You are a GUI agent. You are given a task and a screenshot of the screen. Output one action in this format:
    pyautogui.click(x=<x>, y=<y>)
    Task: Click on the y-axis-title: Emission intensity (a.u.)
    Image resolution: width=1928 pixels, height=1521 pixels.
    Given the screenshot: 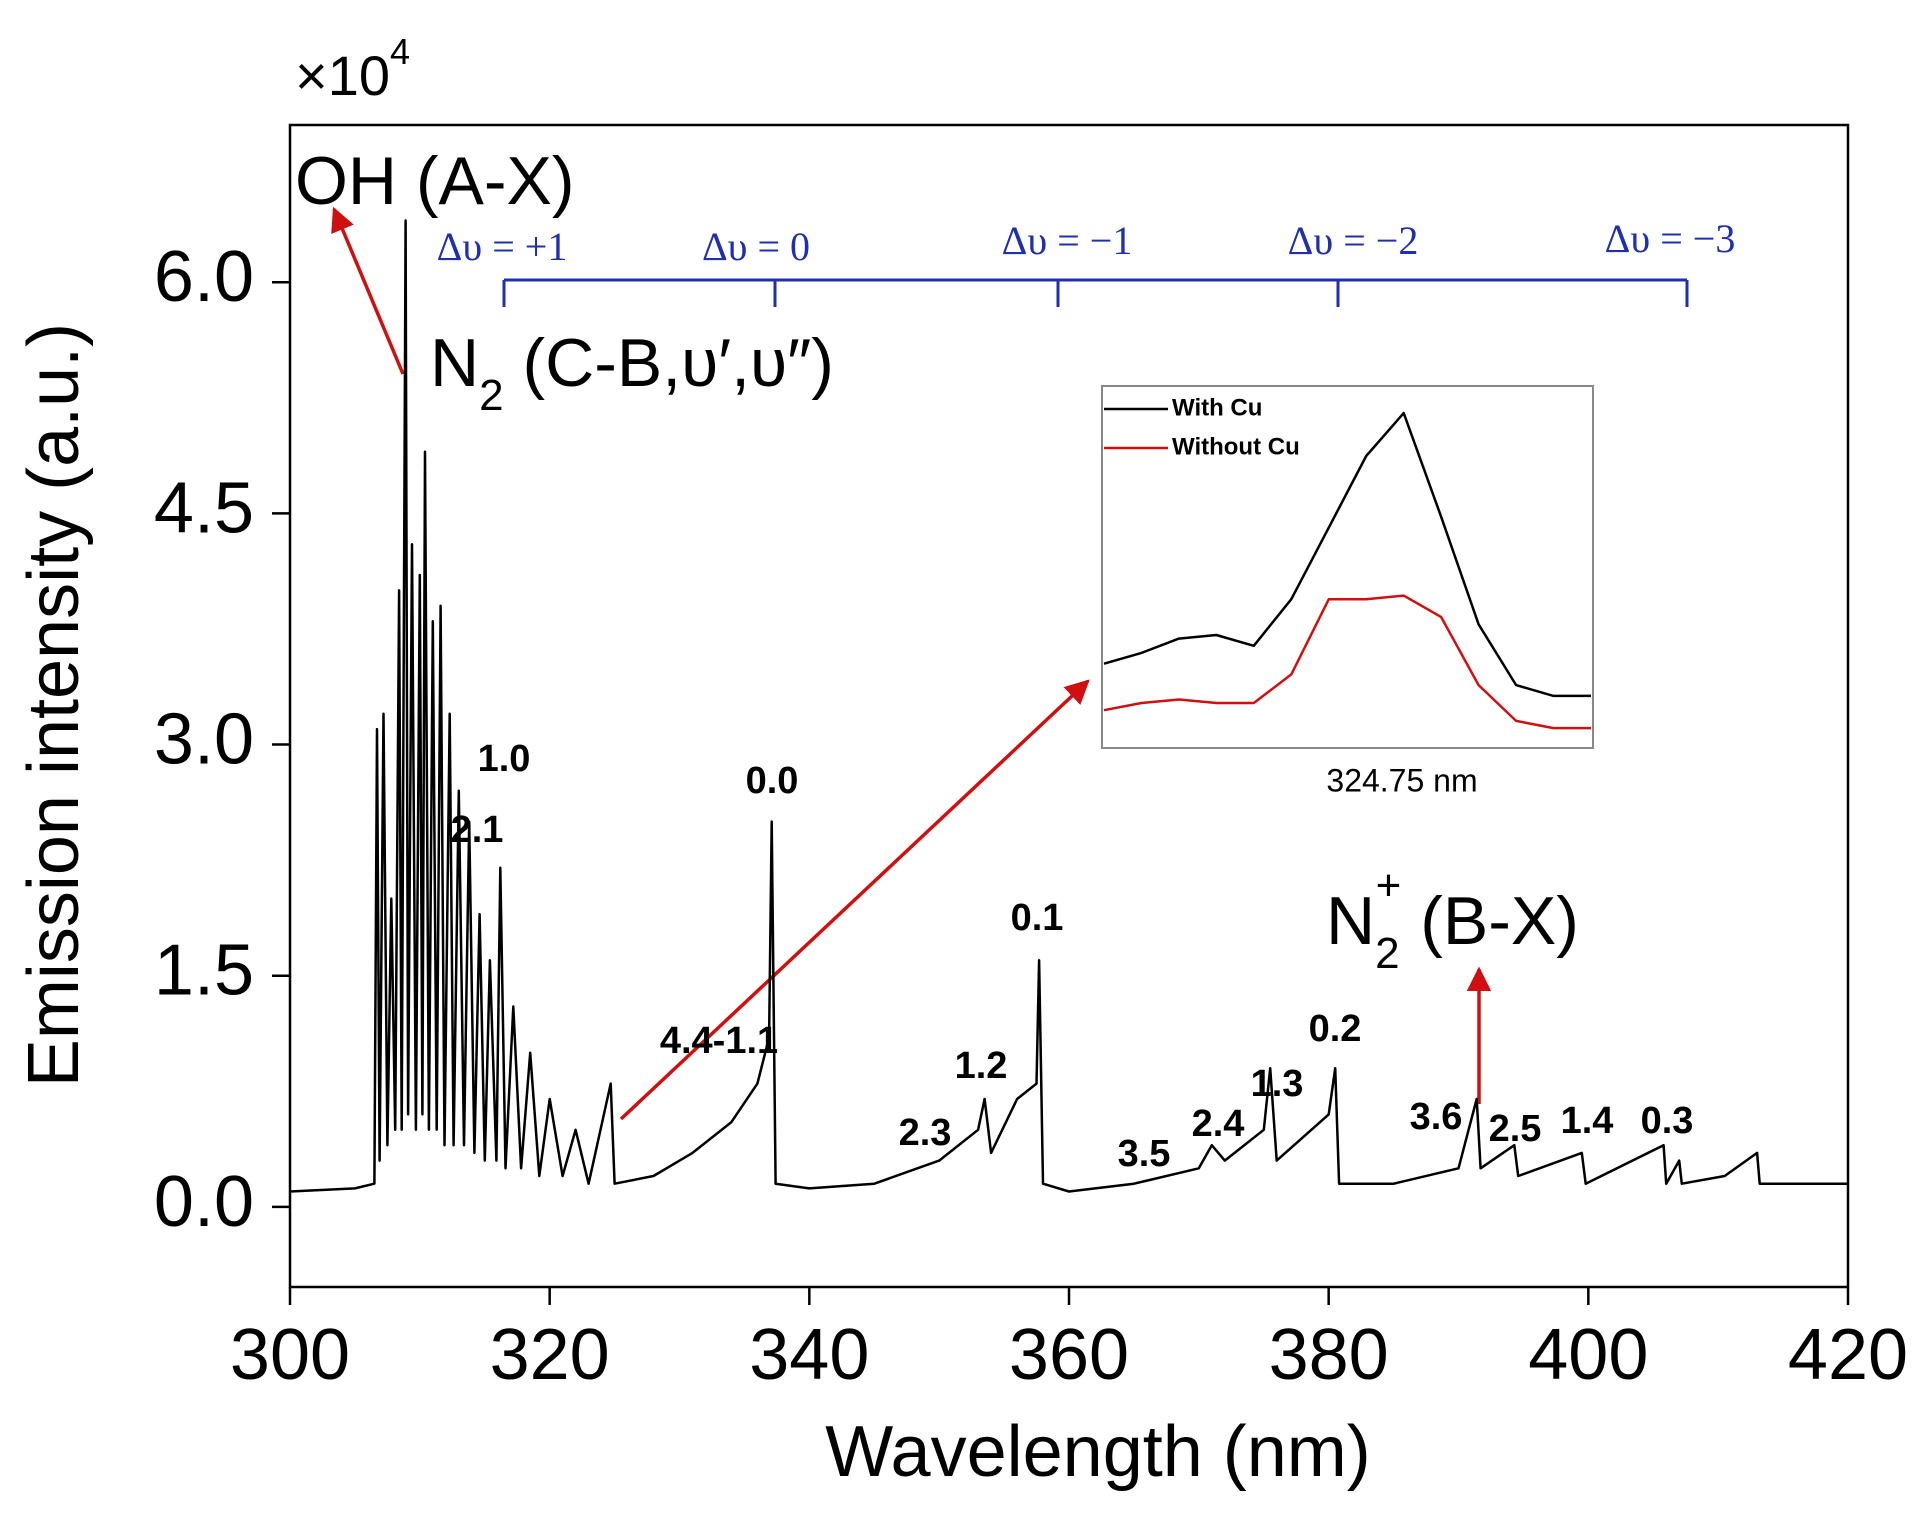 What is the action you would take?
    pyautogui.click(x=54, y=705)
    